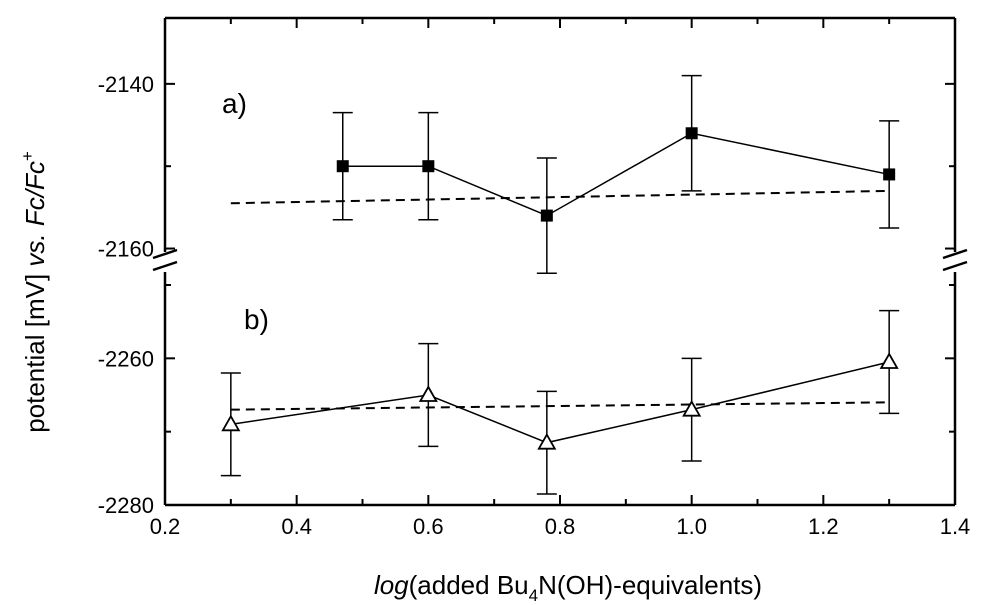  What do you see at coordinates (126, 505) in the screenshot?
I see `y-tick-label: -2280` at bounding box center [126, 505].